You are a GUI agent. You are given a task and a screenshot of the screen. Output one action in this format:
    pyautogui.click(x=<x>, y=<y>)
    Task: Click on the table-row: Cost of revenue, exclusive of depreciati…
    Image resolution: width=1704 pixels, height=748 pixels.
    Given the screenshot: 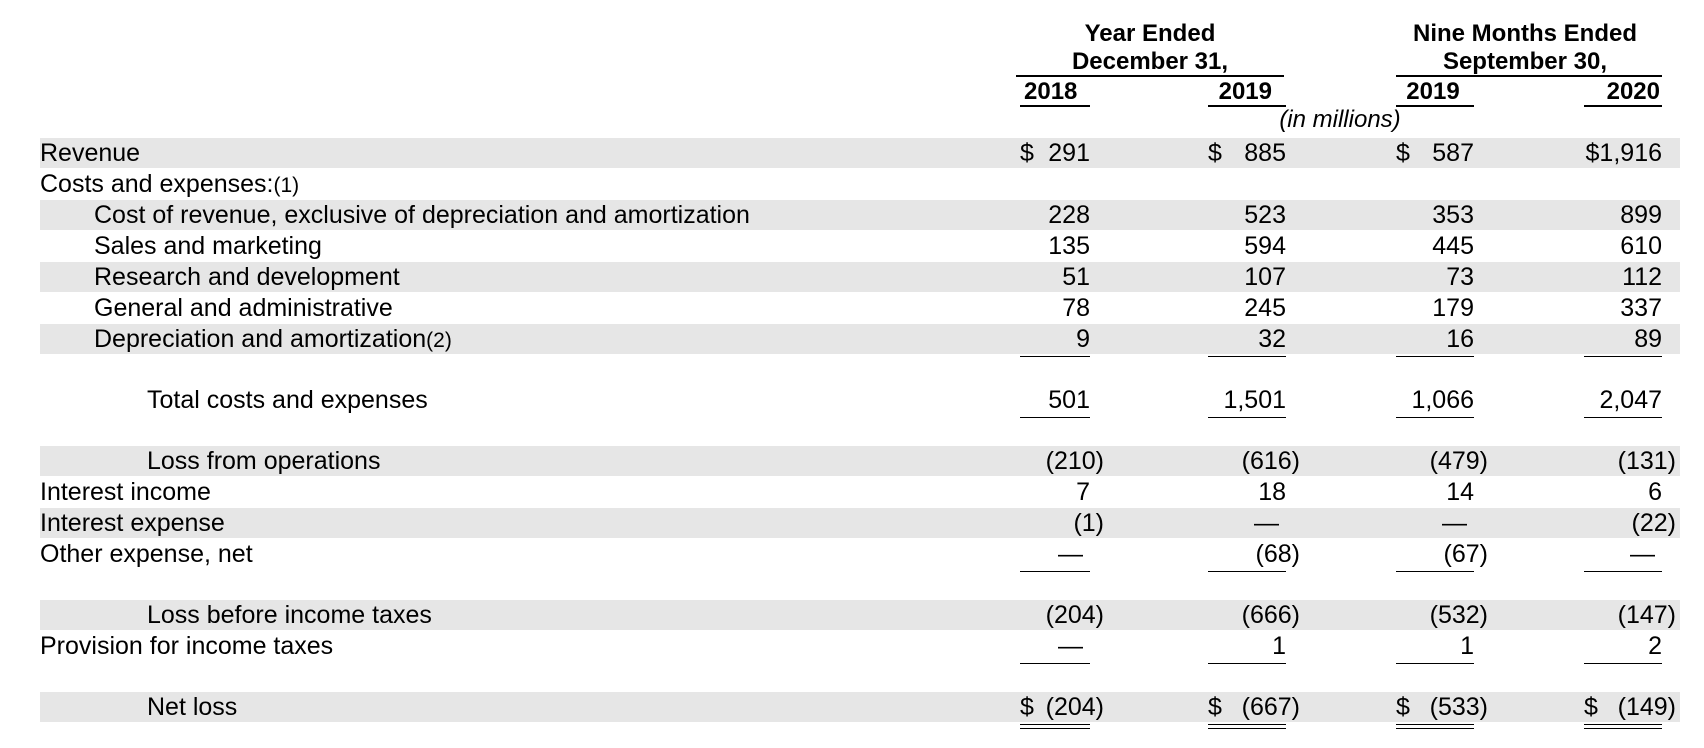 What is the action you would take?
    pyautogui.click(x=860, y=215)
    